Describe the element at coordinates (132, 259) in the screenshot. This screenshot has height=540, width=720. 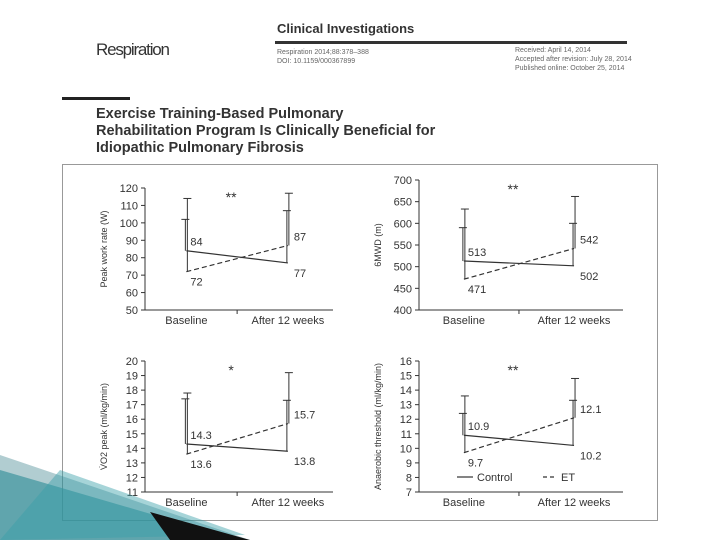
I see `y-tick-label: 80` at that location.